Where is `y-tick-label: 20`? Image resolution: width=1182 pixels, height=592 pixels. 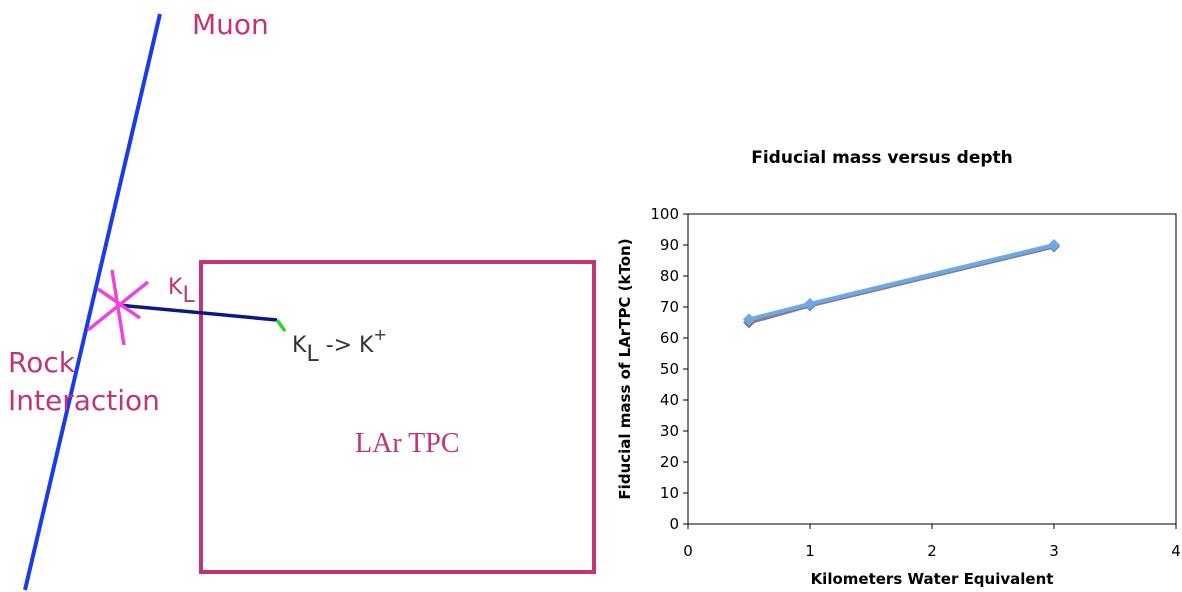
y-tick-label: 20 is located at coordinates (669, 462).